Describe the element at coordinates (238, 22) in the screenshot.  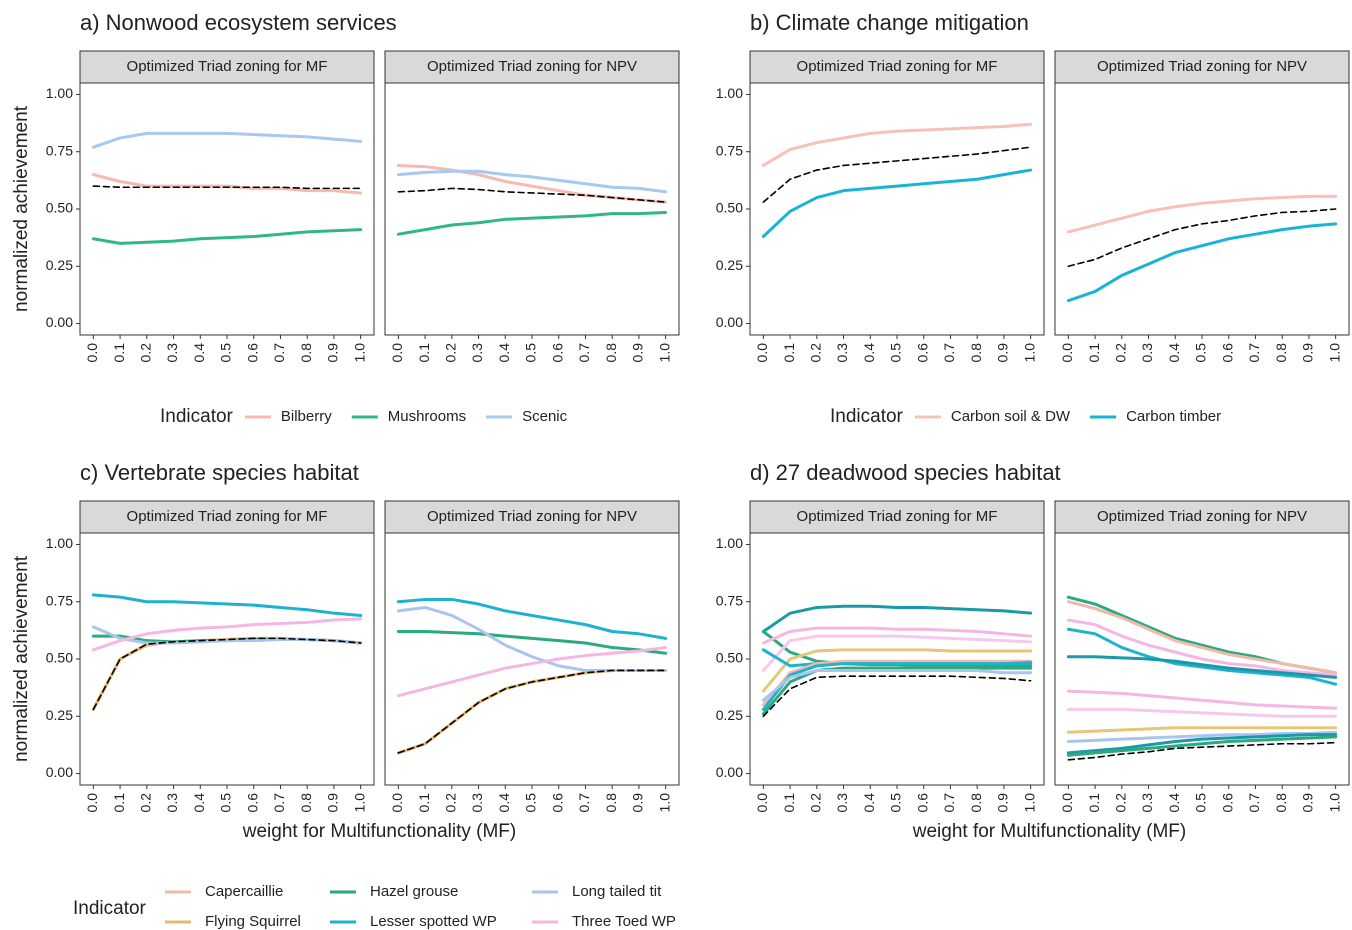
I see `chart-title: a) Nonwood ecosystem services` at that location.